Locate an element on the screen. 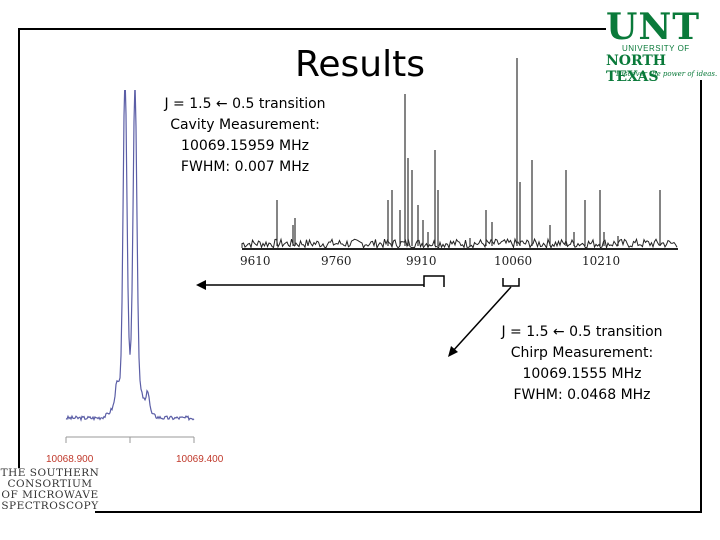  cavity-spectrum is located at coordinates (130, 266).